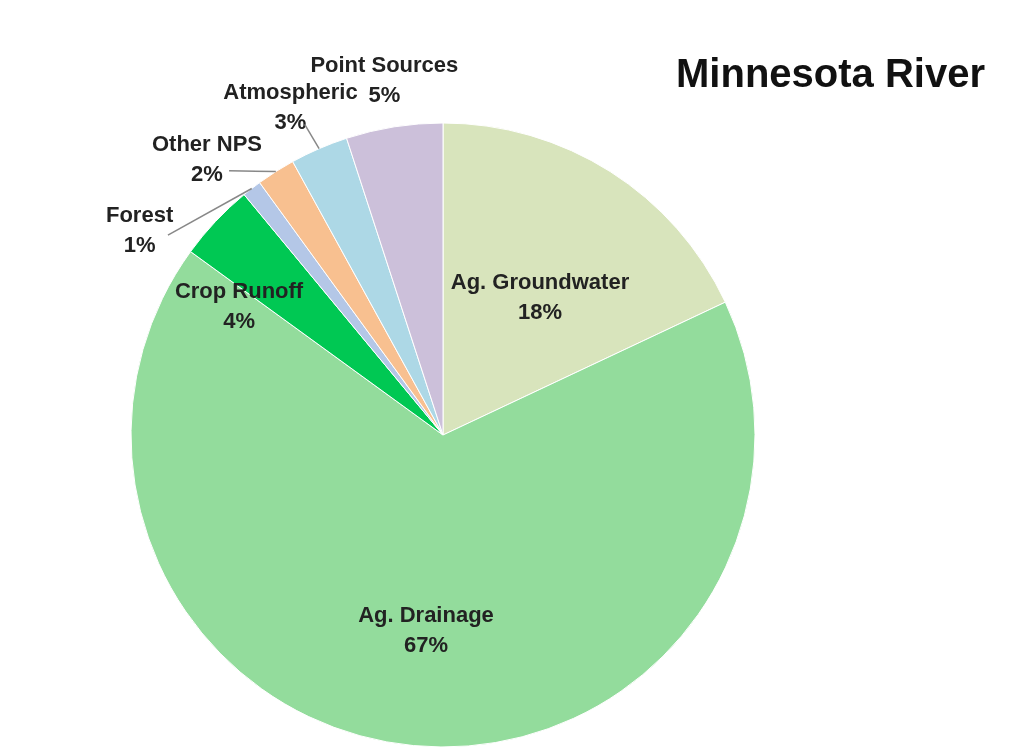 The image size is (1009, 751). I want to click on slice-label: Point Sources, so click(384, 64).